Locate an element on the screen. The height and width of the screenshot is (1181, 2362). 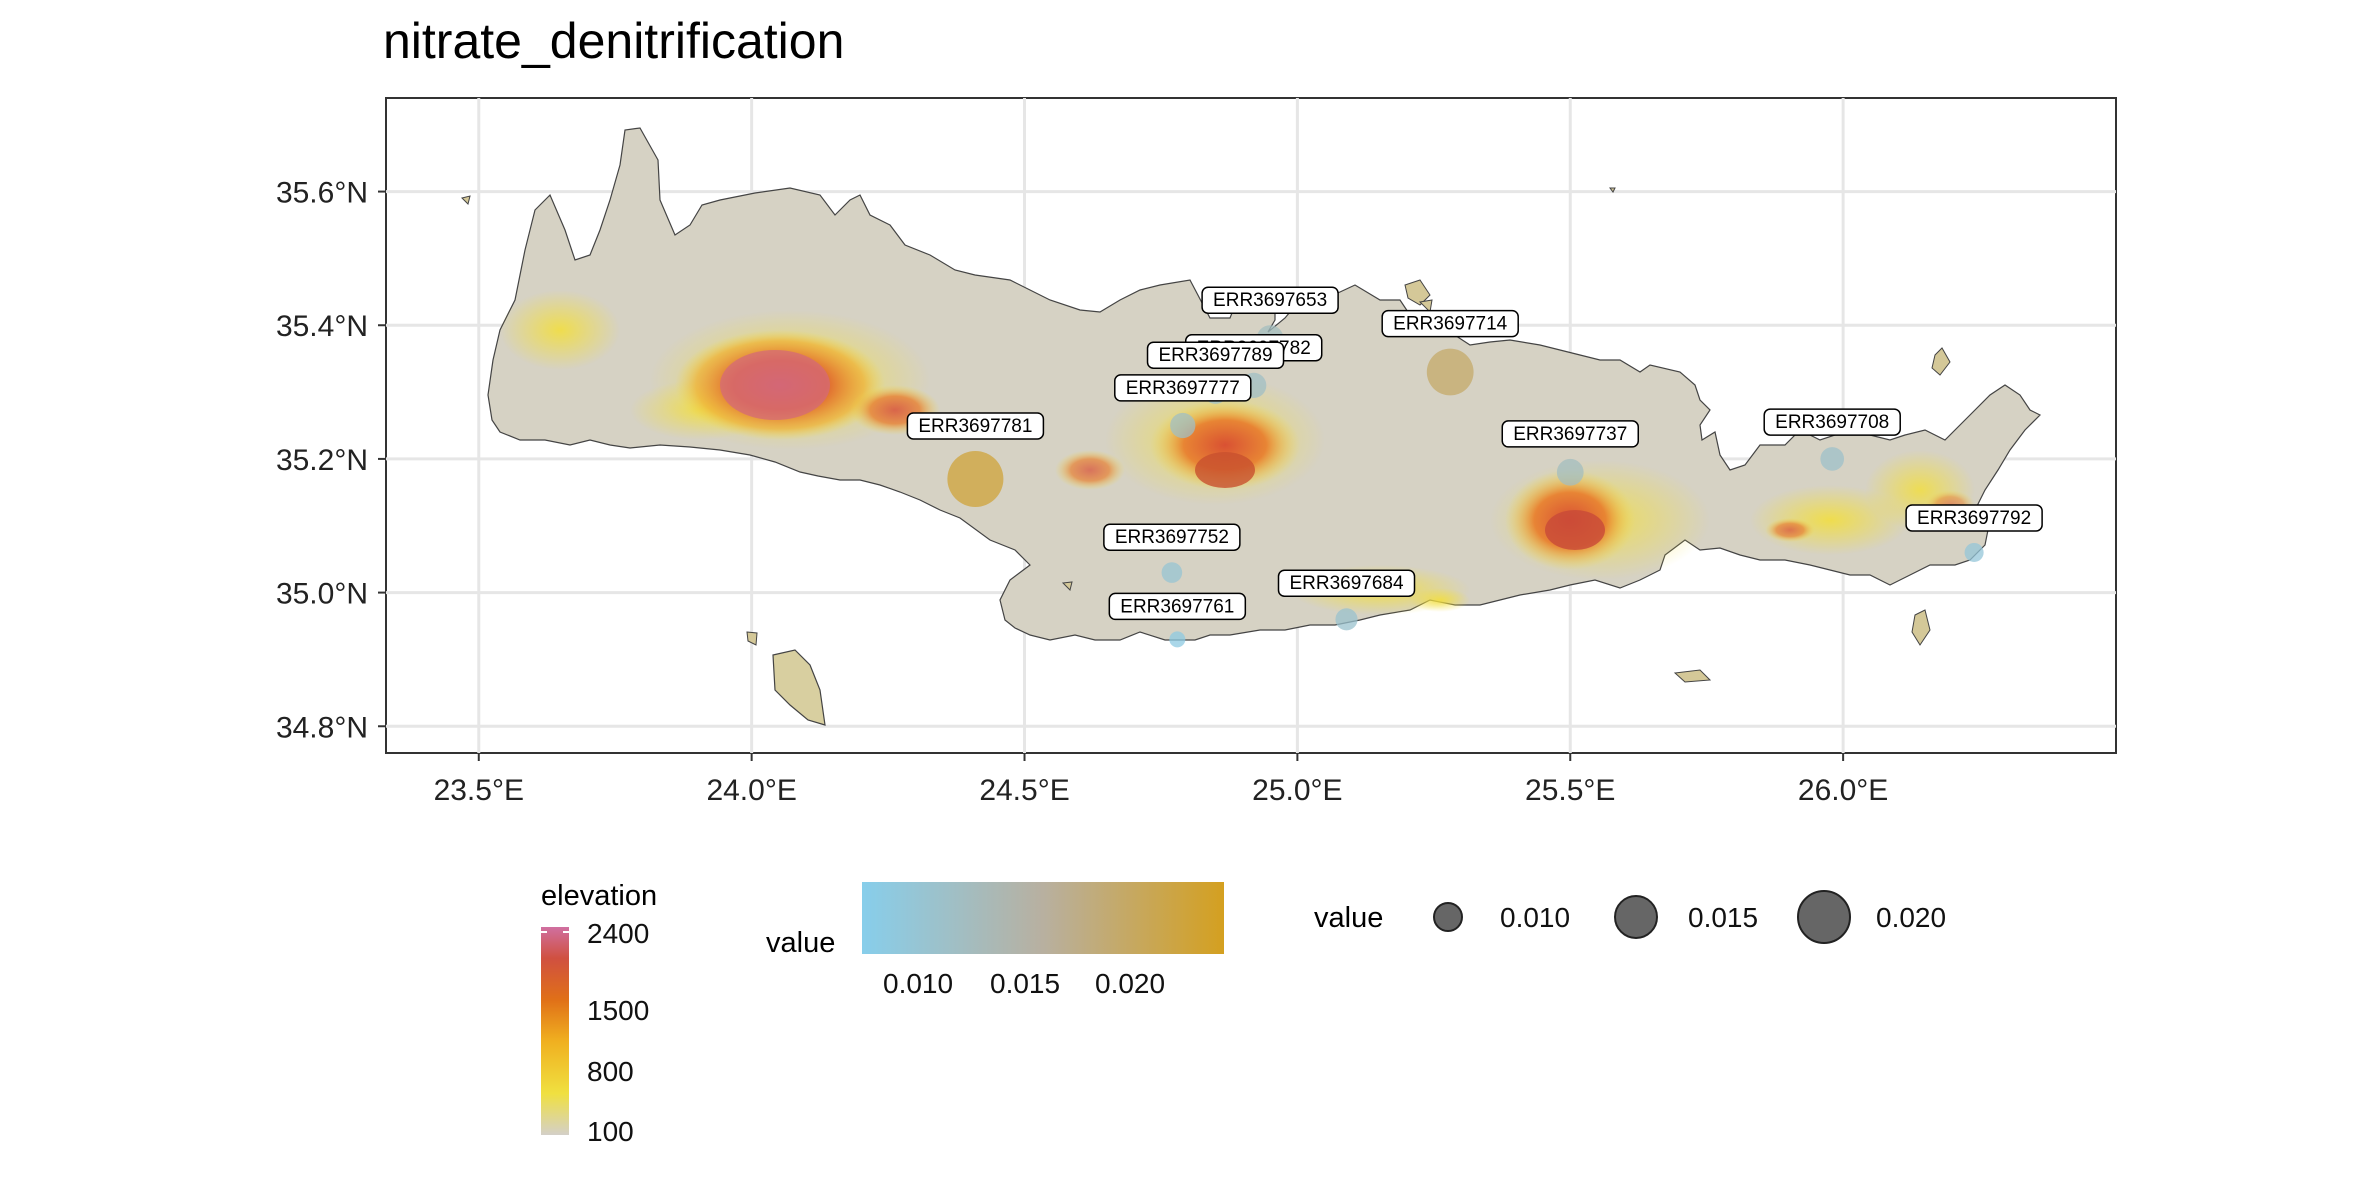
sample-label: ERR3697708 is located at coordinates (1832, 422).